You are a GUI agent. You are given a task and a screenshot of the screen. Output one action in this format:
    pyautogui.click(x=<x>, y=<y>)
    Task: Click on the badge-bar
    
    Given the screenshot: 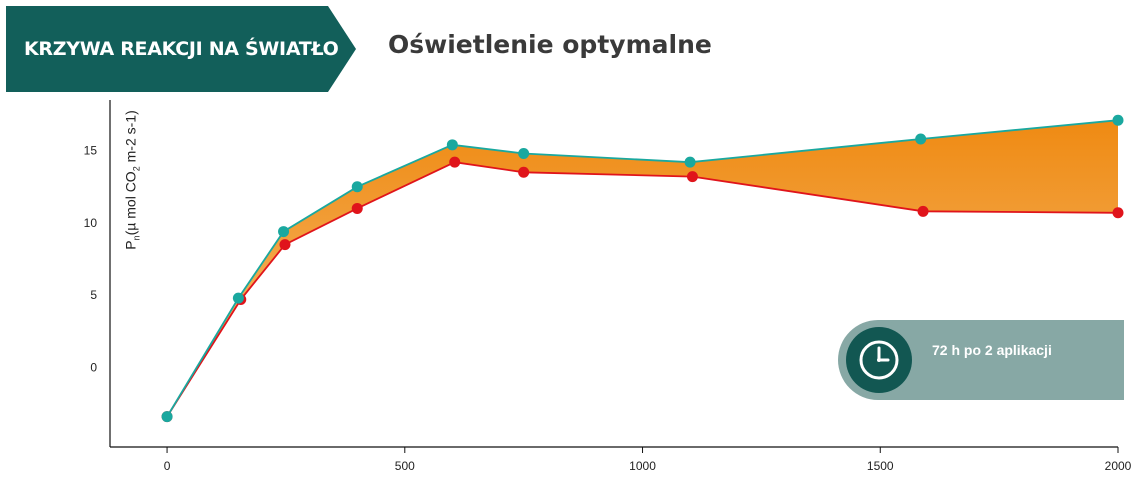 What is the action you would take?
    pyautogui.click(x=1001, y=360)
    